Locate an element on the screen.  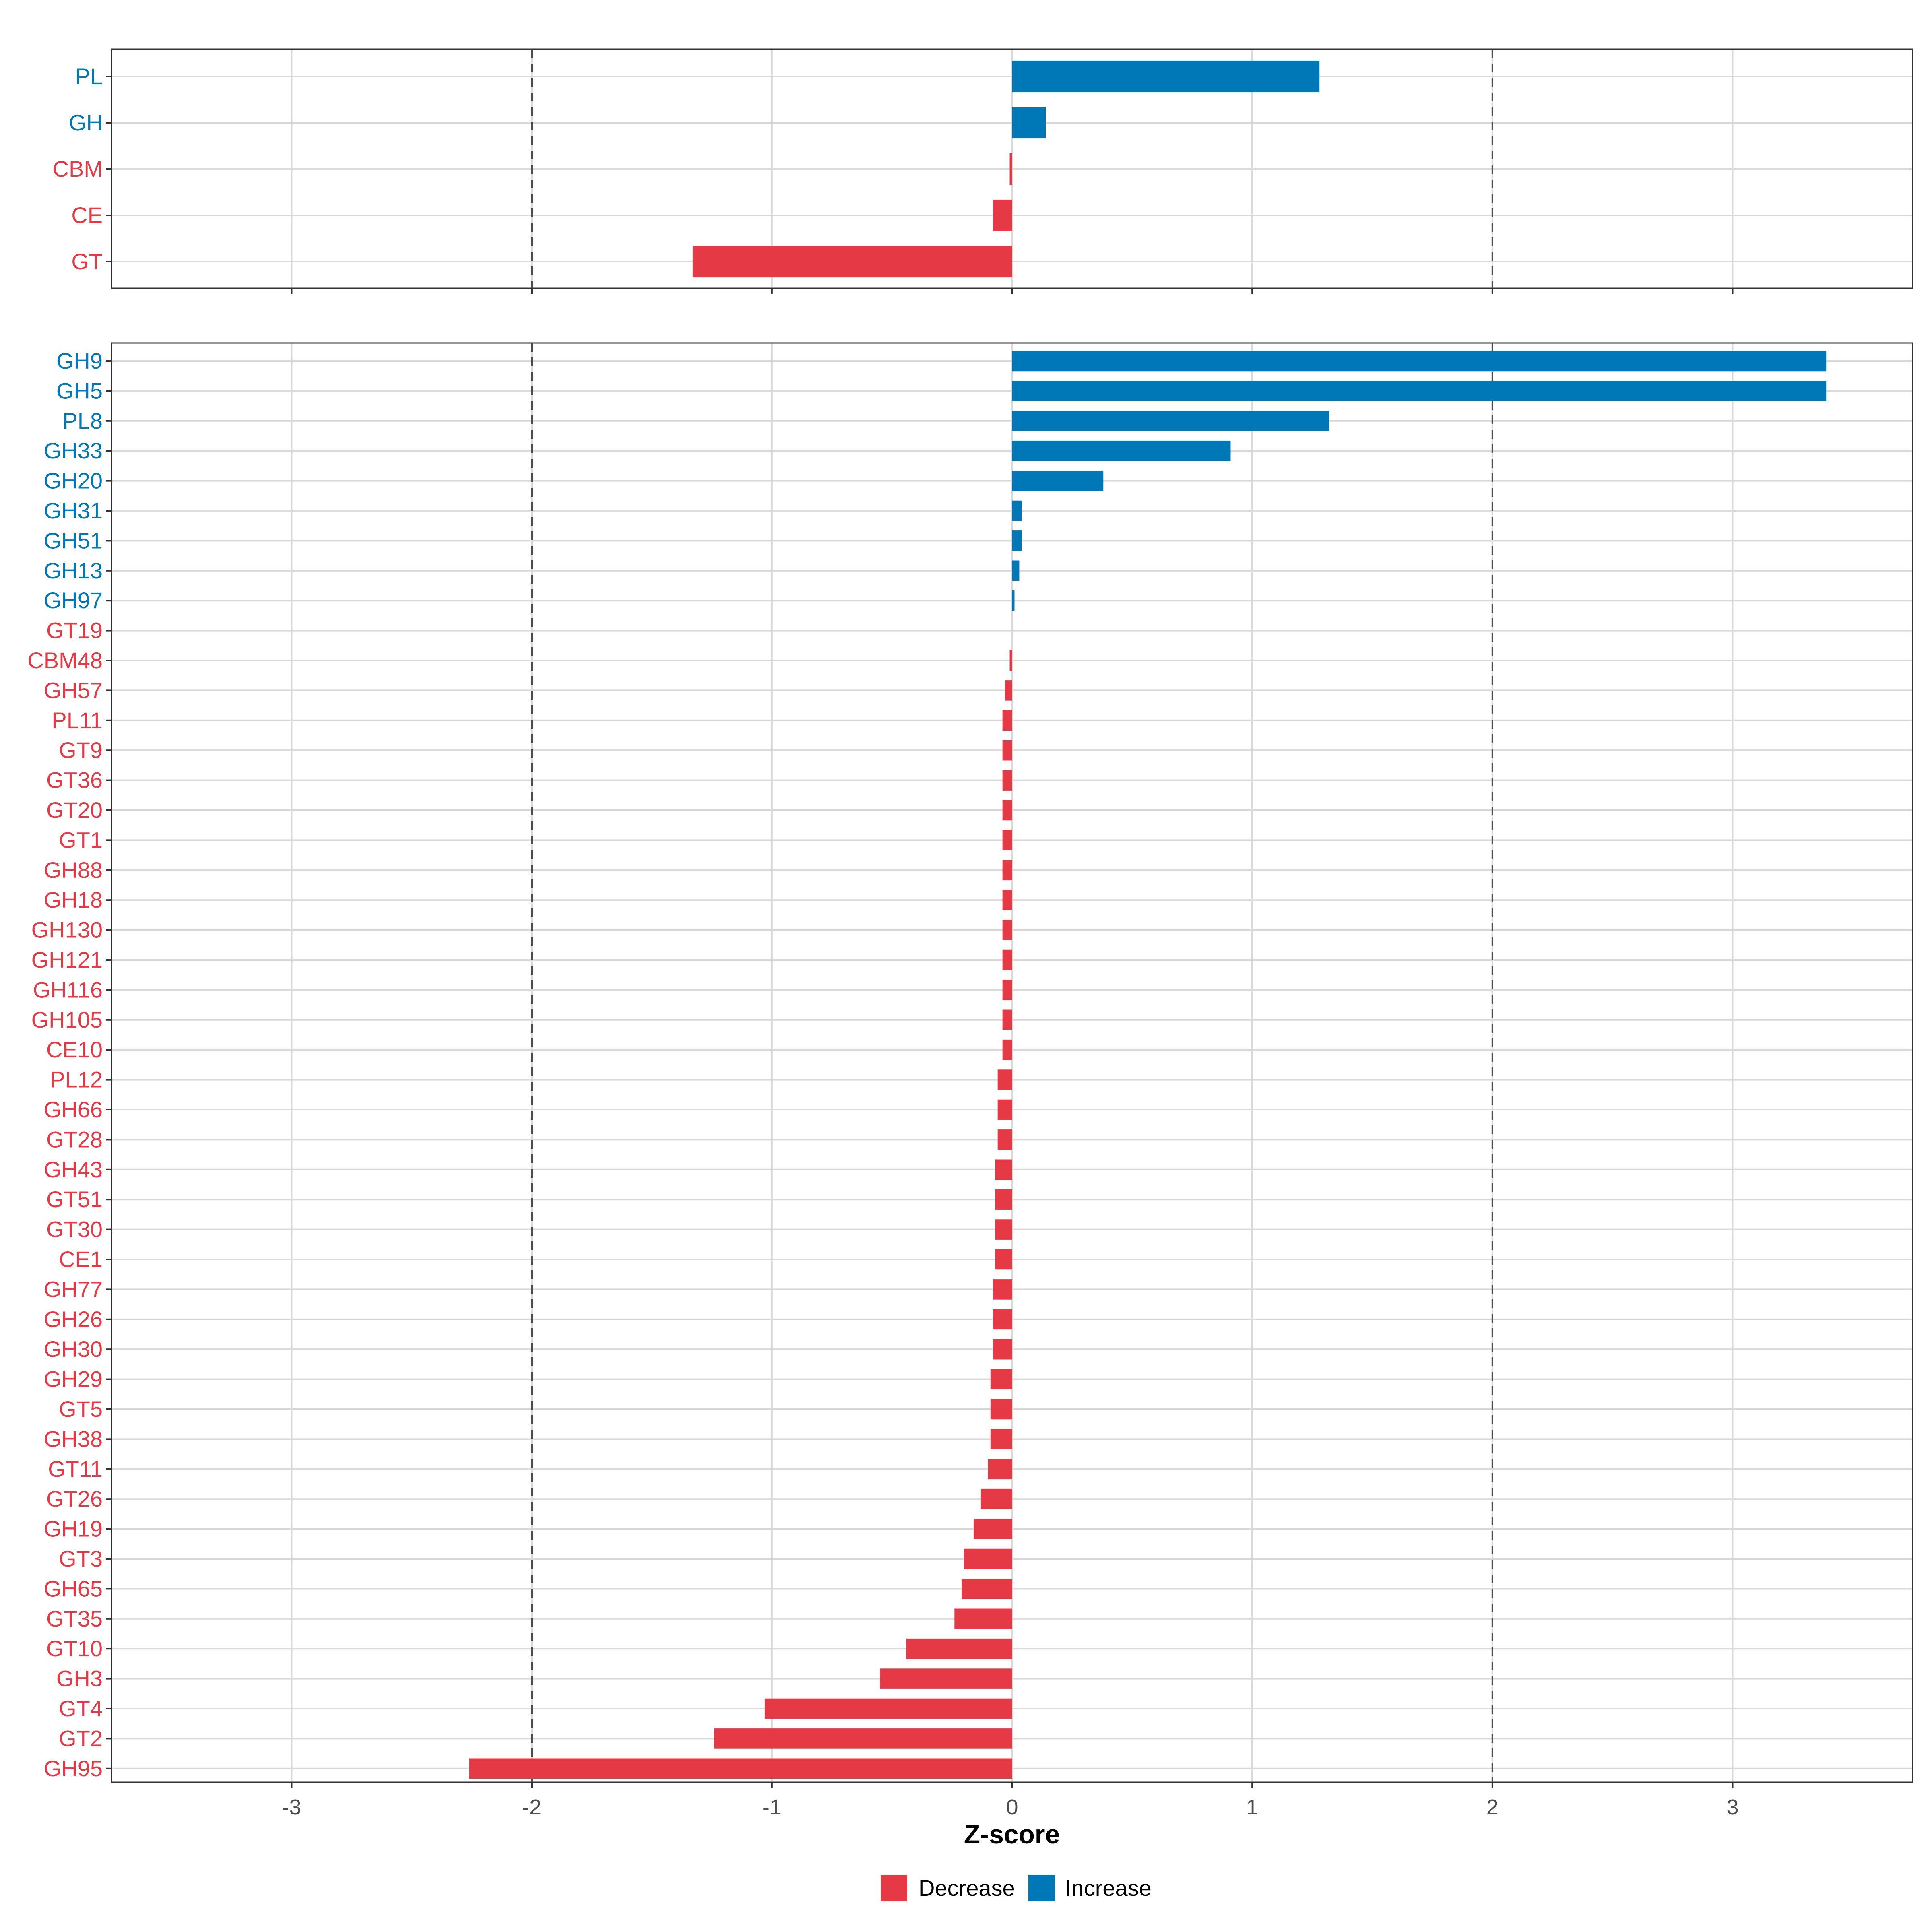
category-label-gt51: GT51 is located at coordinates (74, 1199).